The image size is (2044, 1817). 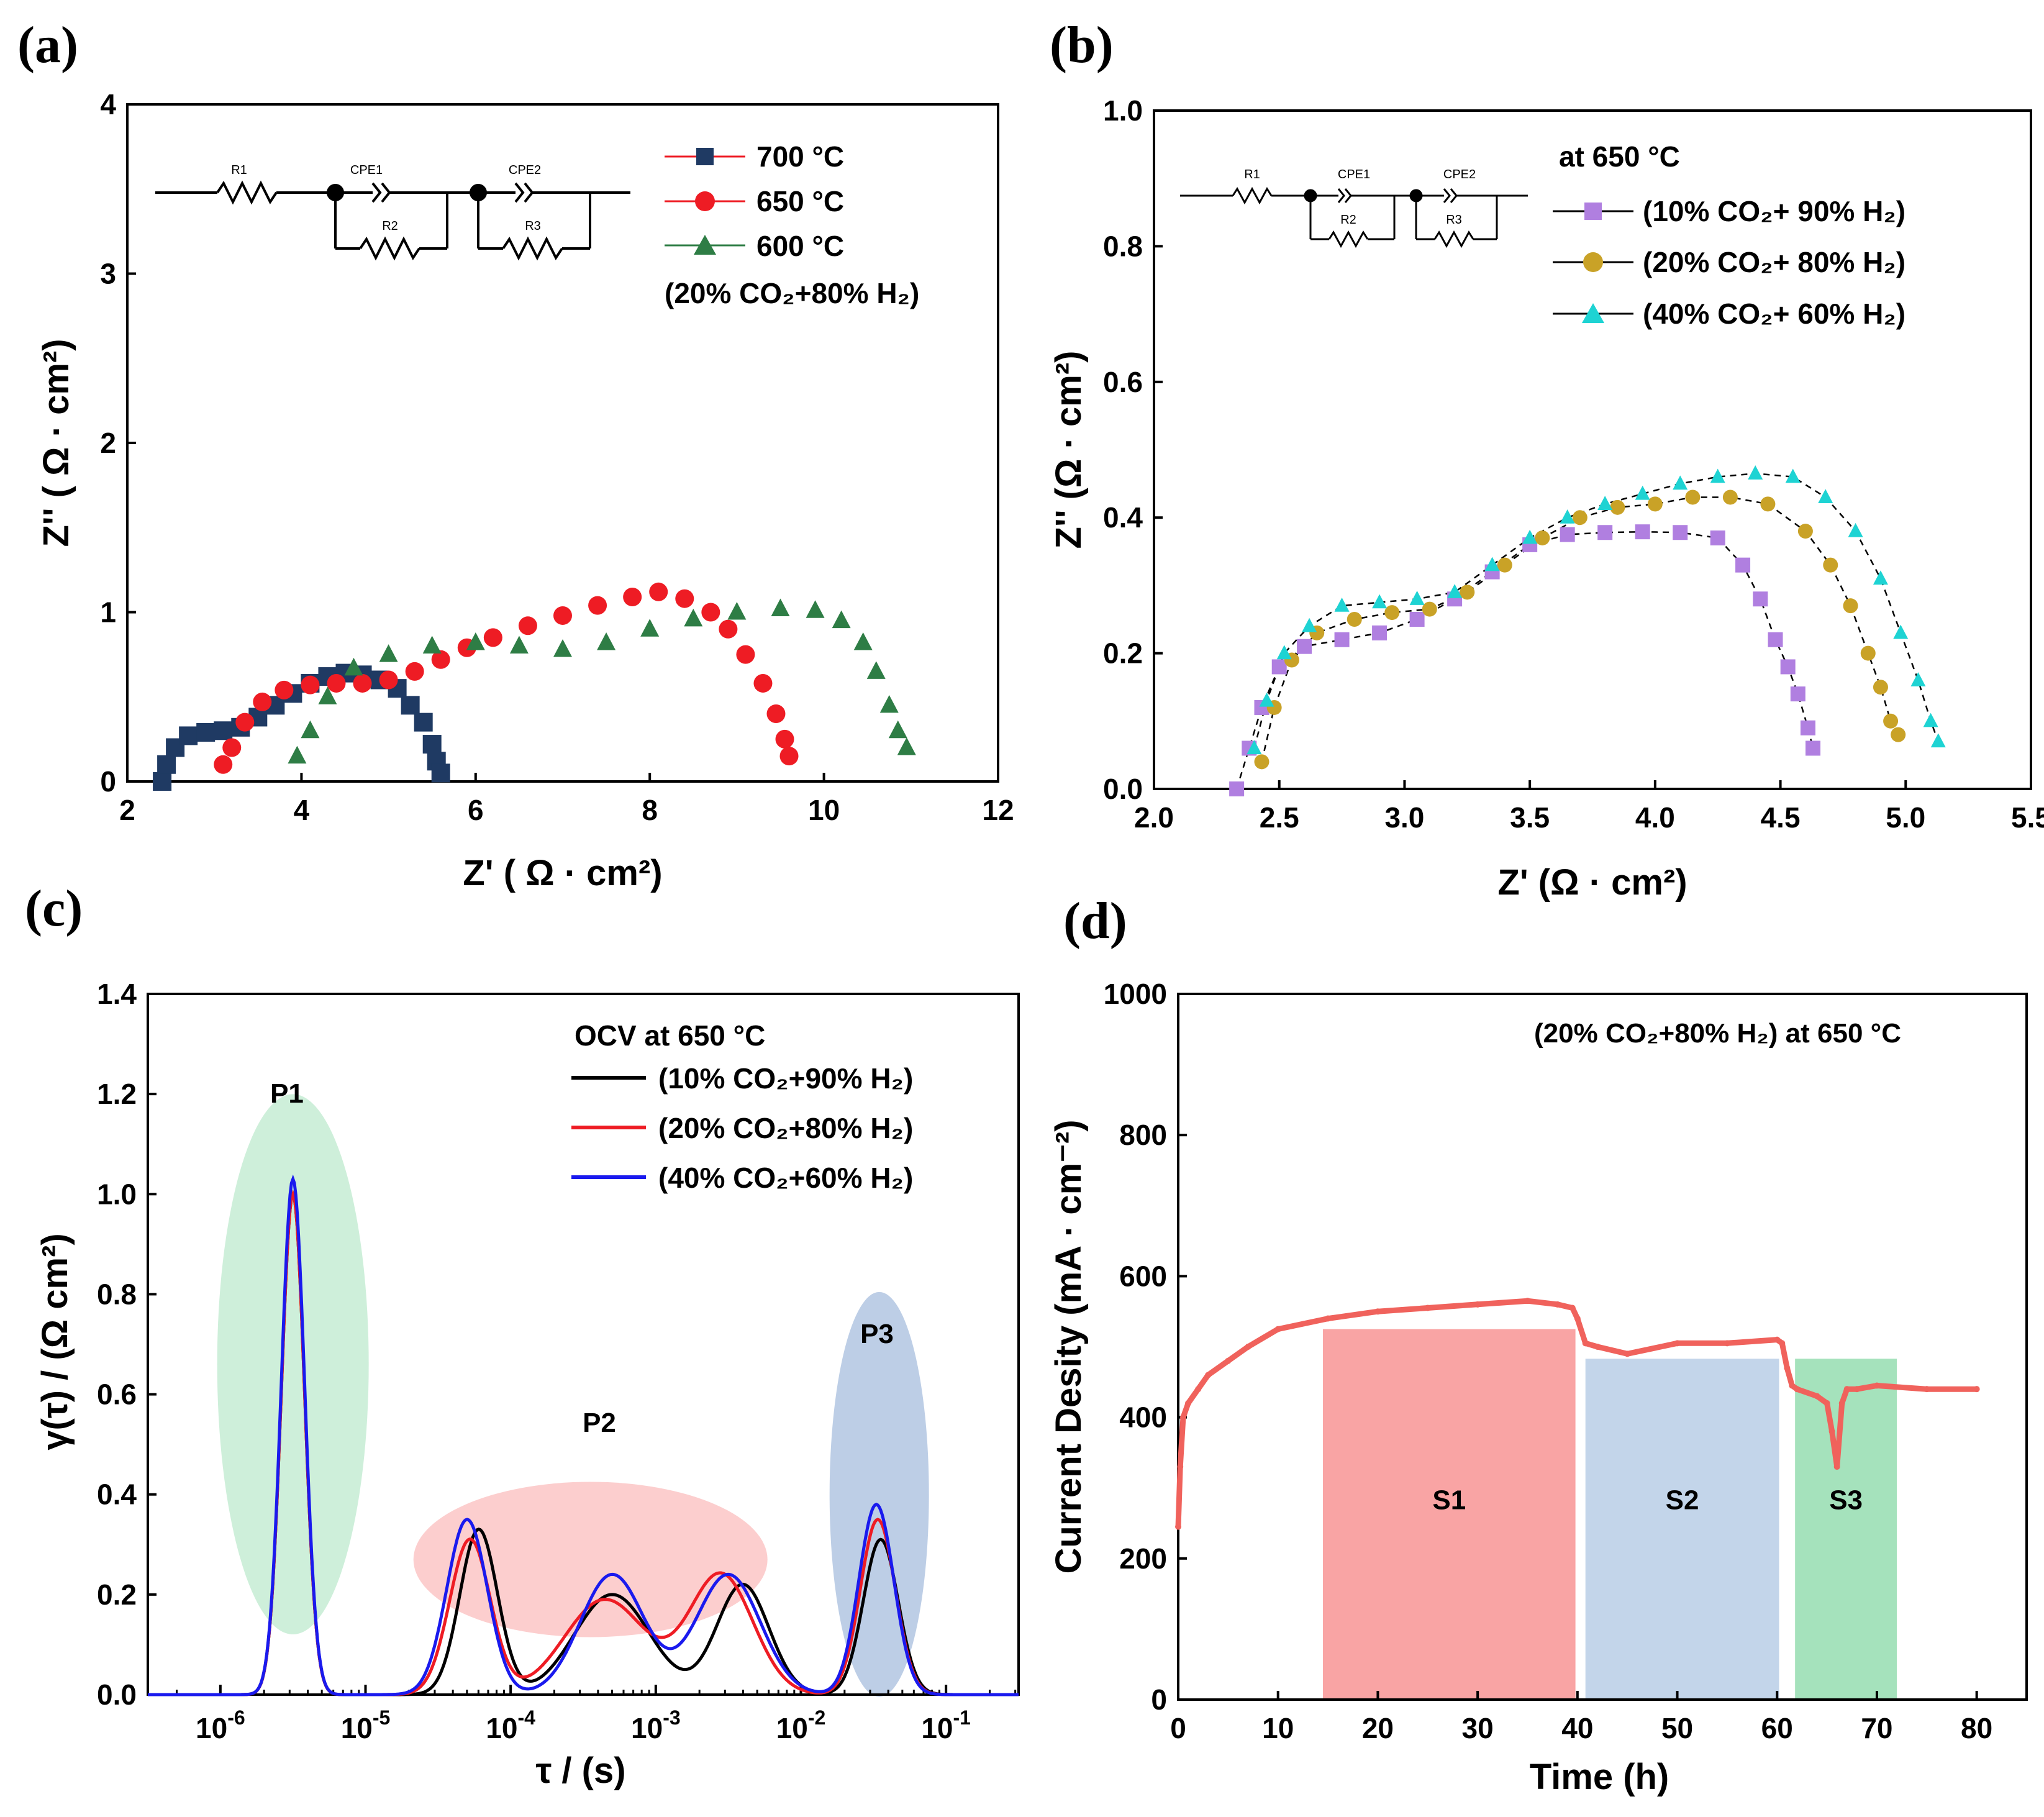 I want to click on c-legend-10: (10% CO₂+90% H₂), so click(x=785, y=1078).